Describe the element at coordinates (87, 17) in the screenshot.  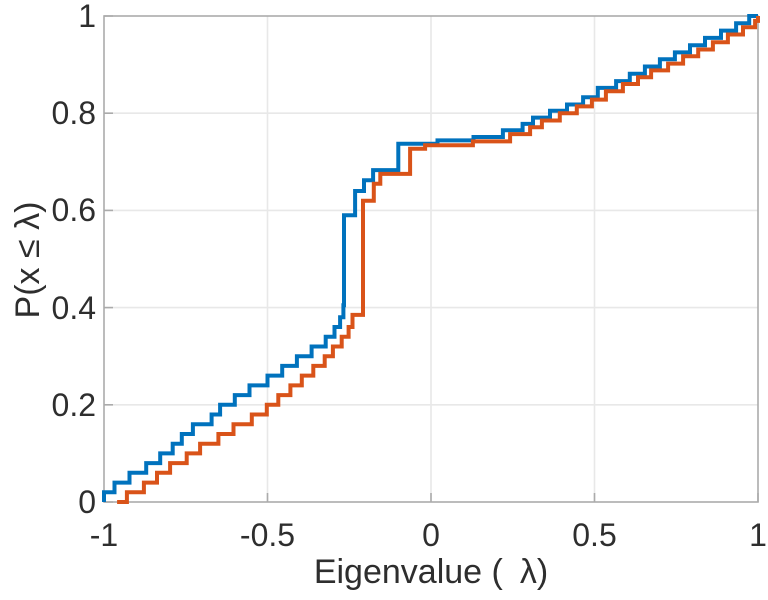
I see `y-tick-label-1: 1` at that location.